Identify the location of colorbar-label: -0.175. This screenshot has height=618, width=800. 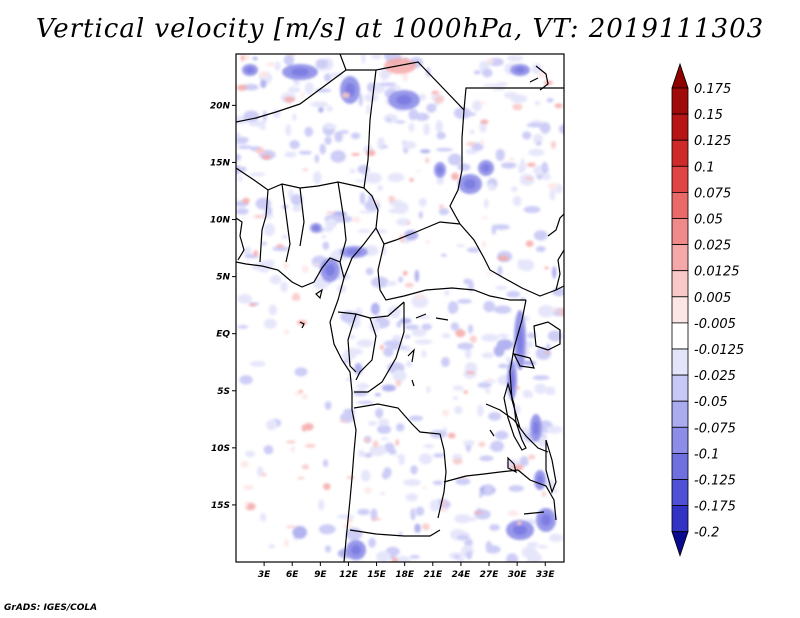
(715, 507).